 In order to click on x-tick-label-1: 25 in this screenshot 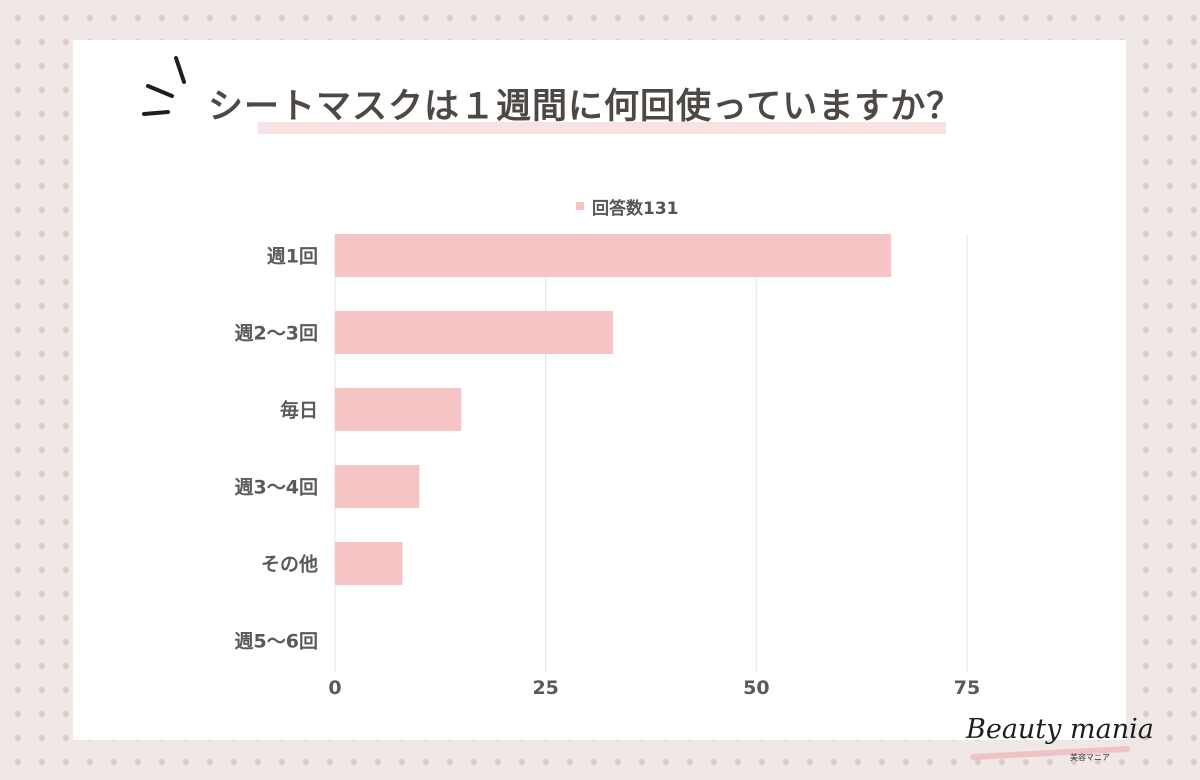, I will do `click(545, 688)`.